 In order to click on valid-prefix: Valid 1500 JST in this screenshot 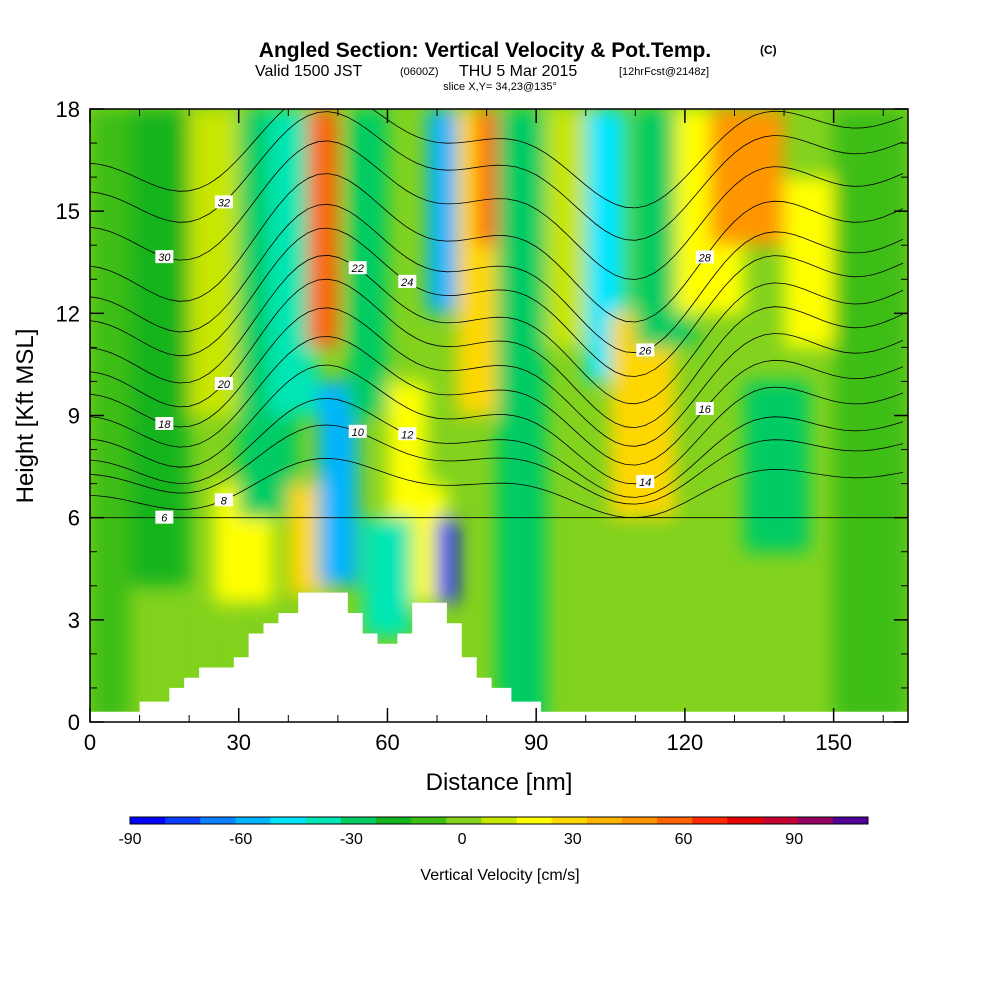, I will do `click(309, 71)`.